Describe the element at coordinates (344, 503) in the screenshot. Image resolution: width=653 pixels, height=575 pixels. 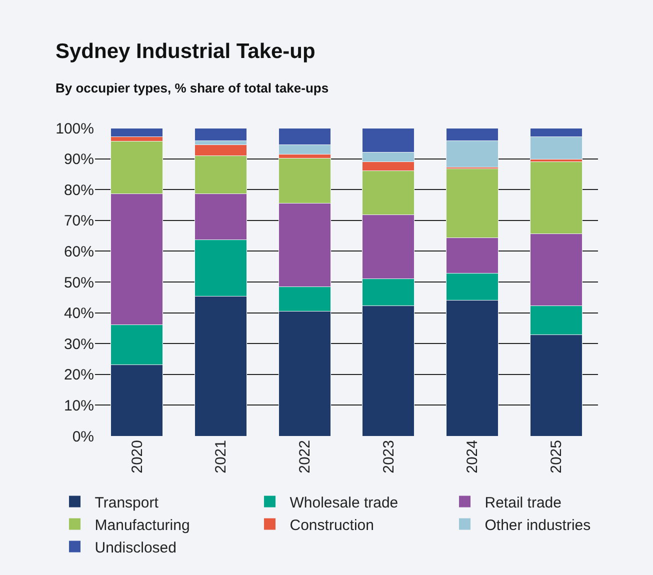
I see `legend-label: Wholesale trade` at that location.